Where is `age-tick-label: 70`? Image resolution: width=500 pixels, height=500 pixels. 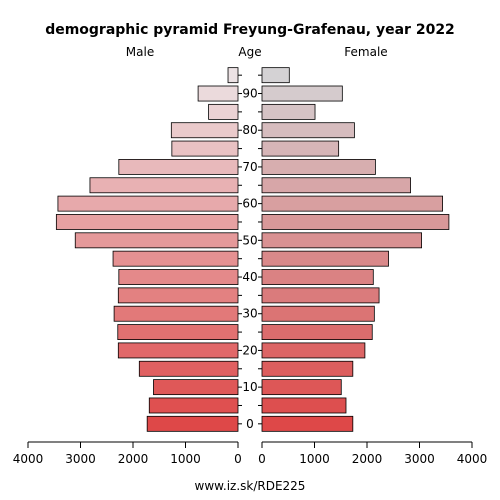 age-tick-label: 70 is located at coordinates (249, 167).